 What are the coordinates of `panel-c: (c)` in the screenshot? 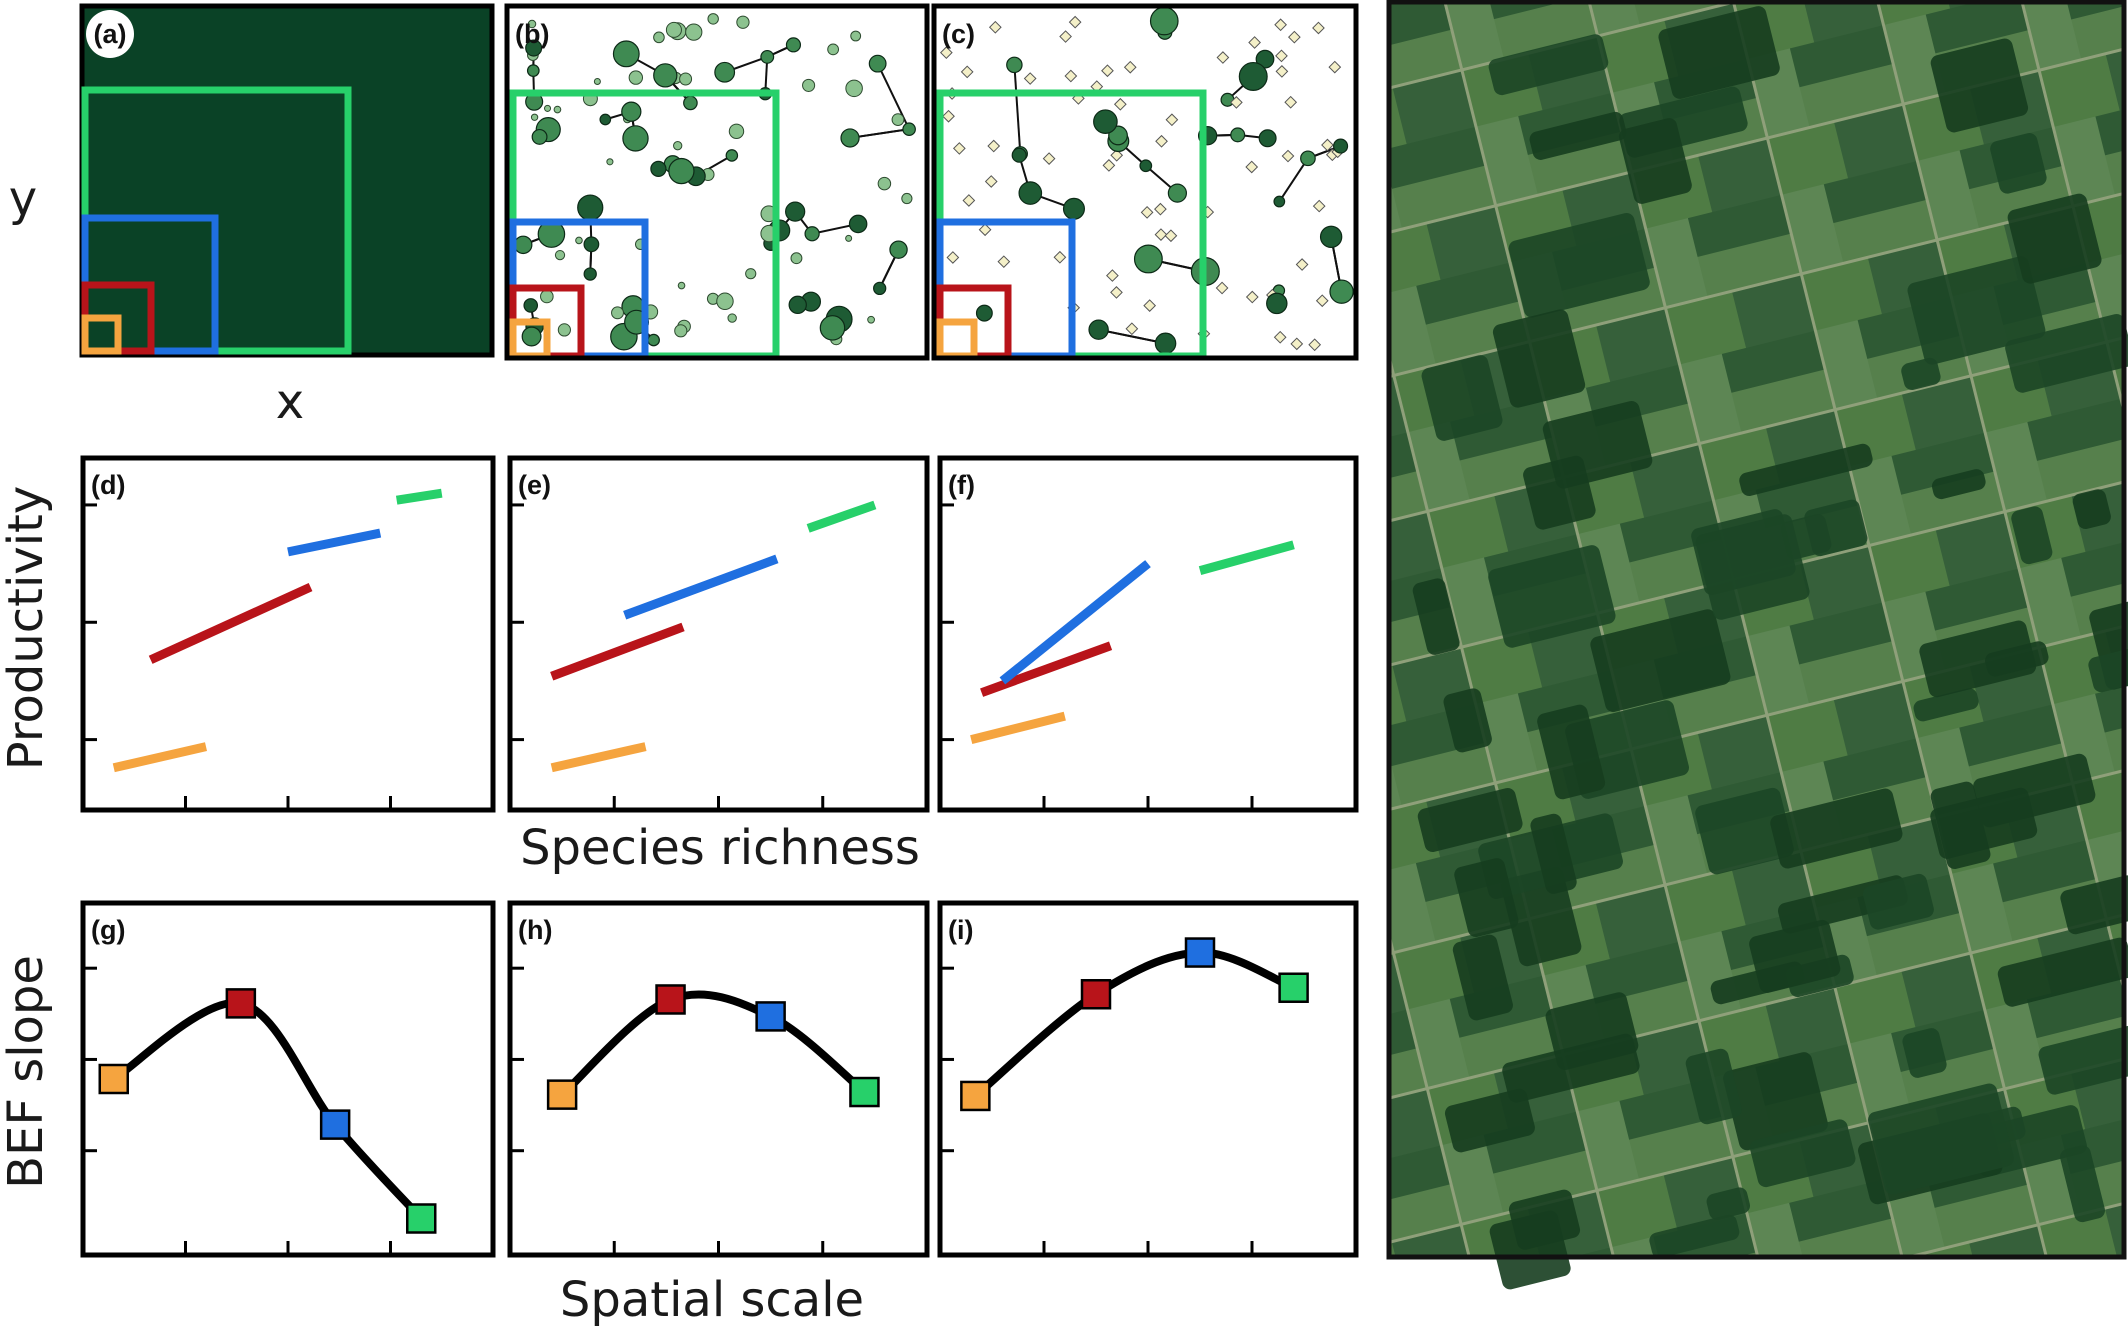 It's located at (1145, 182).